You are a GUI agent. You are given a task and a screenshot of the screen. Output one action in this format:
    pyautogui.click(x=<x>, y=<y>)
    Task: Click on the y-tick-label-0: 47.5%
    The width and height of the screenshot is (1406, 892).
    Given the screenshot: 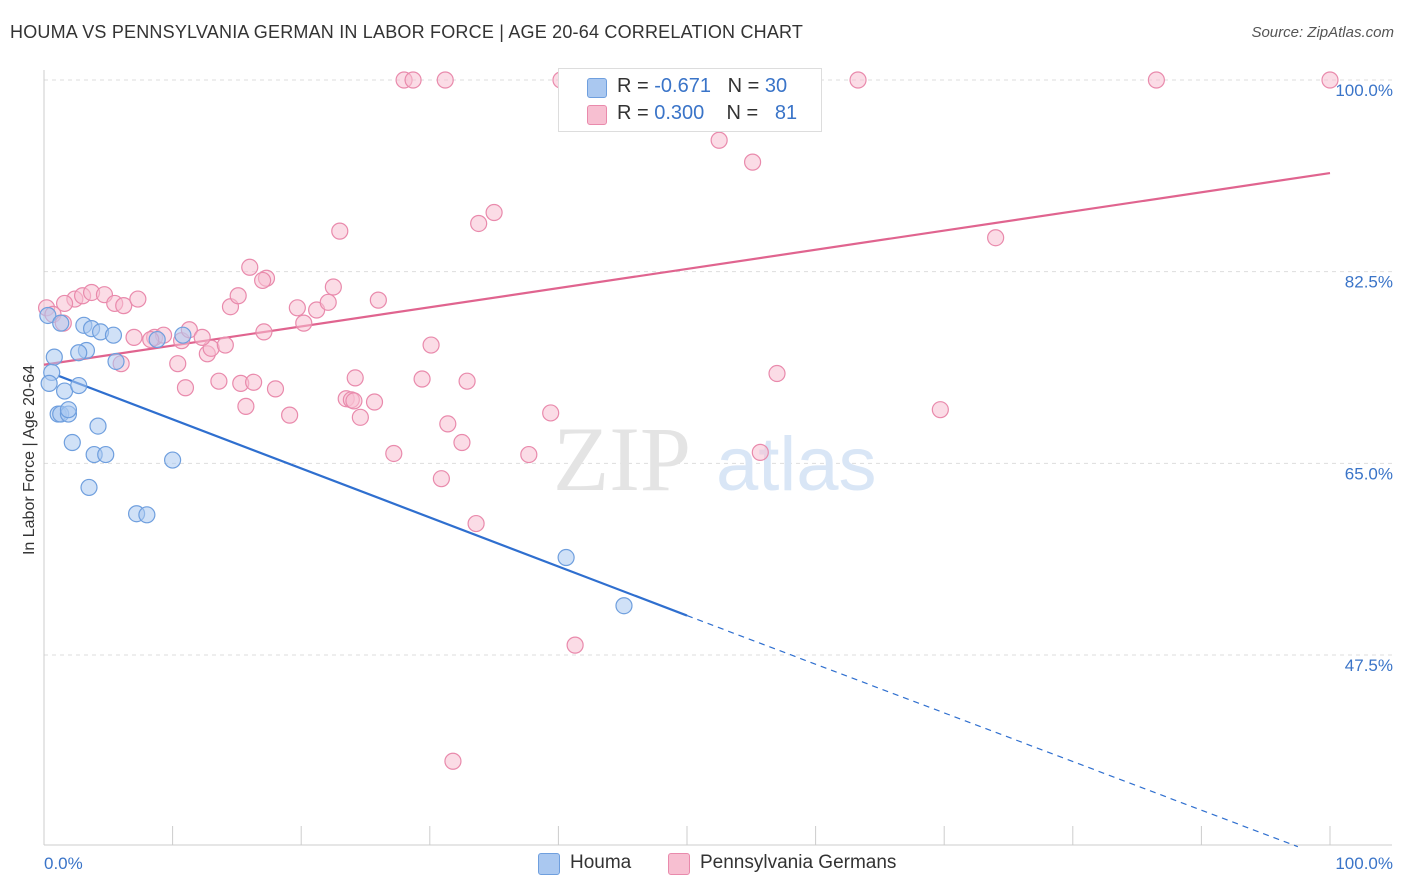 What is the action you would take?
    pyautogui.click(x=1369, y=665)
    